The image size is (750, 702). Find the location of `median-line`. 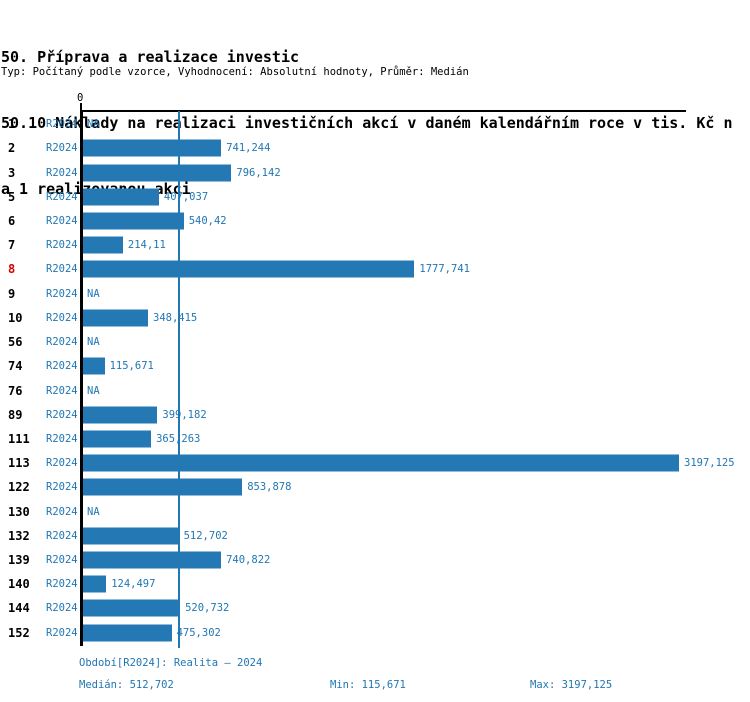

median-line is located at coordinates (178, 379).